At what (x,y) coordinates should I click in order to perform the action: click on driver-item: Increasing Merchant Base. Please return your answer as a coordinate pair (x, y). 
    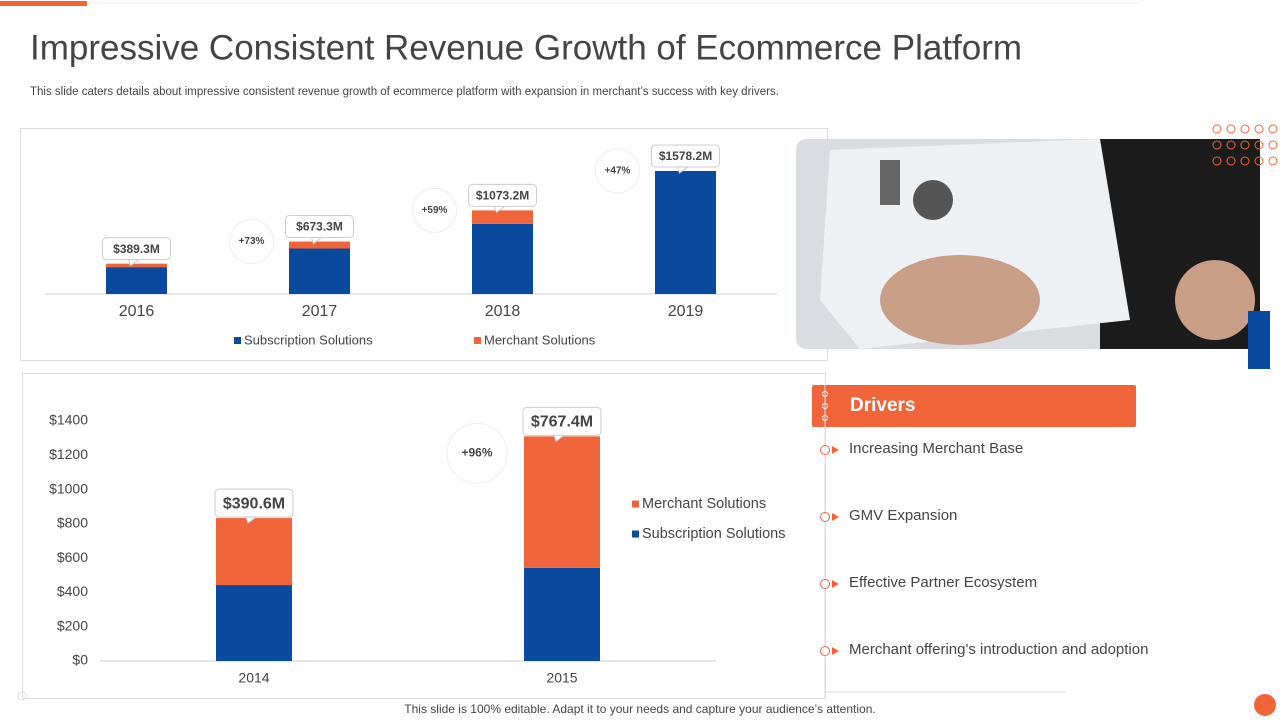
    Looking at the image, I should click on (936, 448).